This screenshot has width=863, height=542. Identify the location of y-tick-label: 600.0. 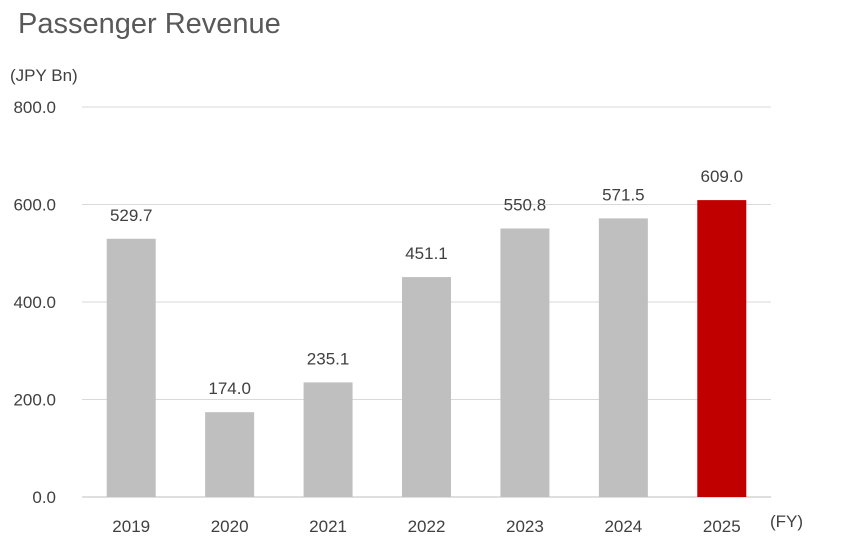
(34, 205).